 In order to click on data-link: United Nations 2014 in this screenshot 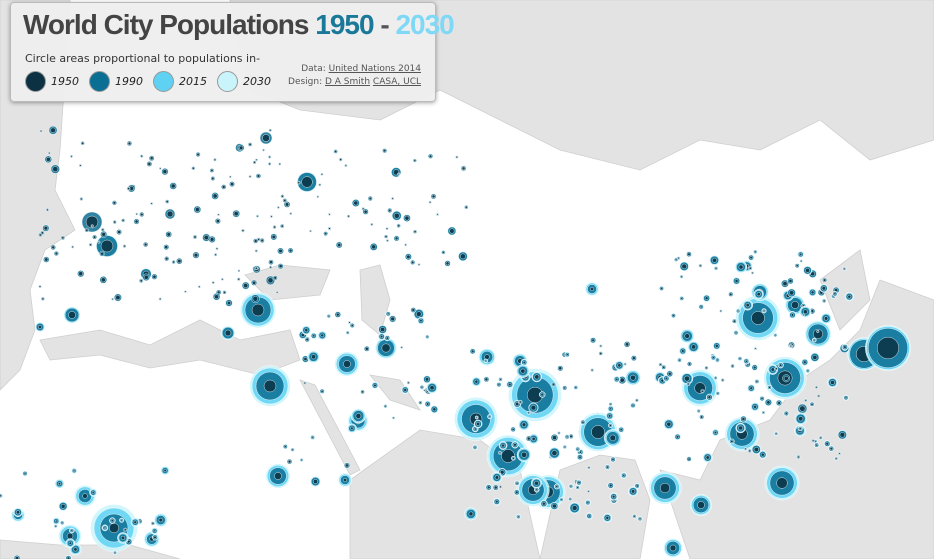, I will do `click(374, 69)`.